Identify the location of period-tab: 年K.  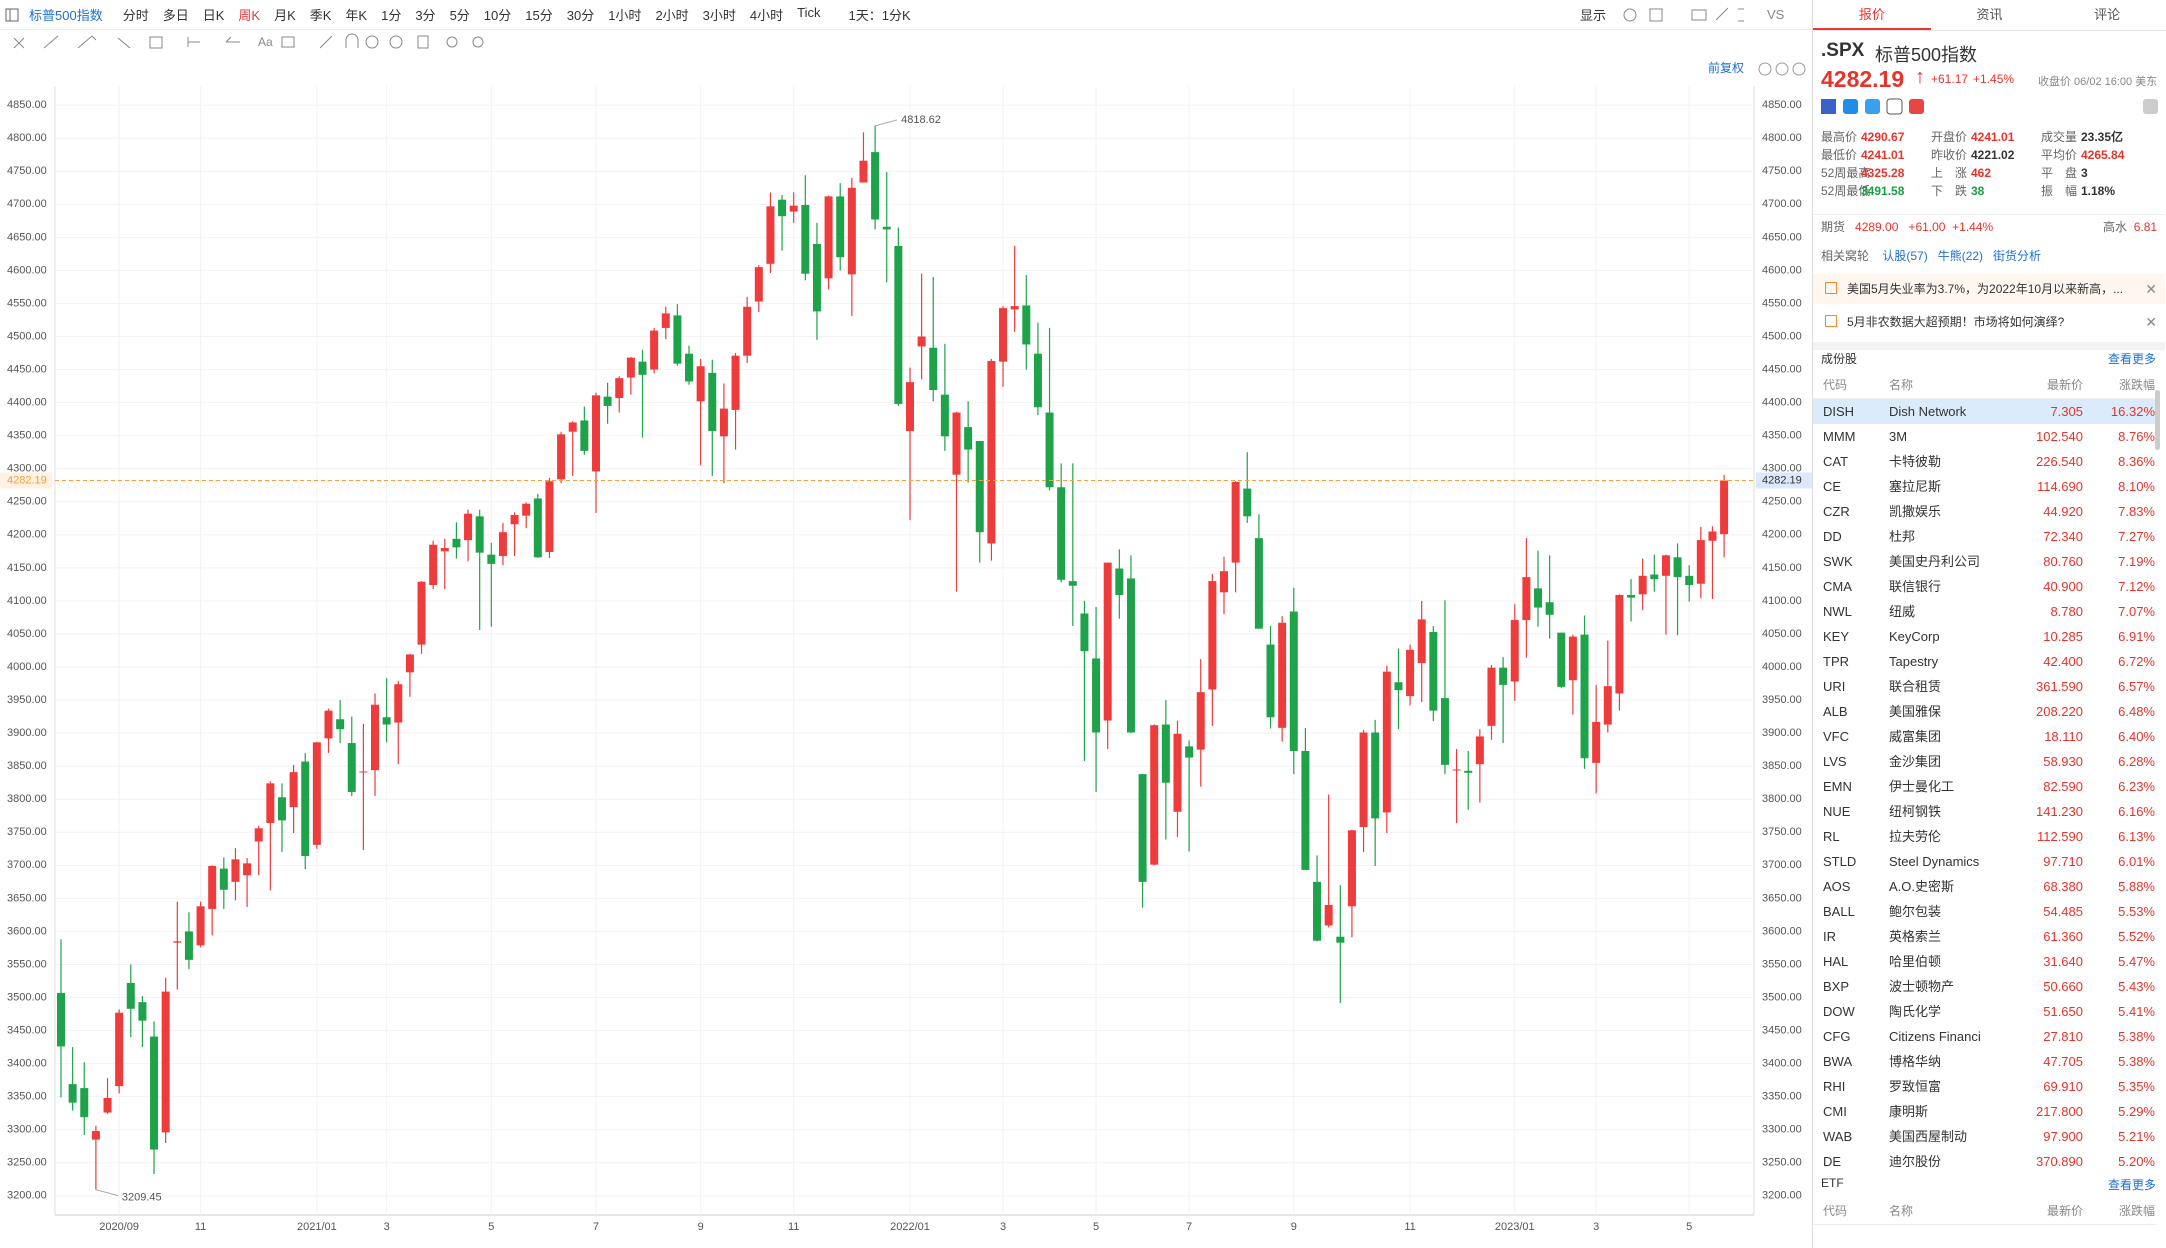
(356, 15).